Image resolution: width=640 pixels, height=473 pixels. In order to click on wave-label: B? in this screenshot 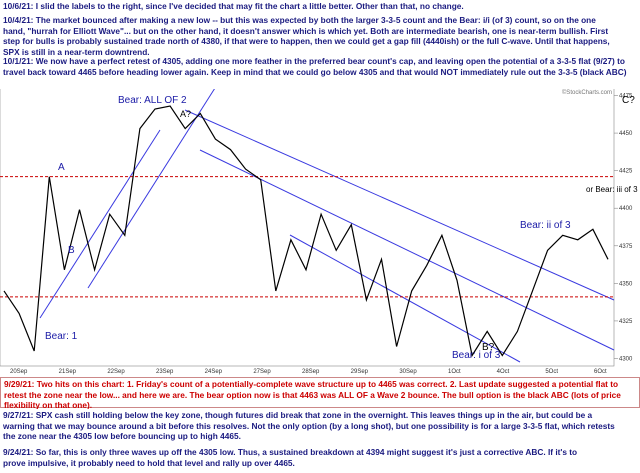, I will do `click(488, 347)`.